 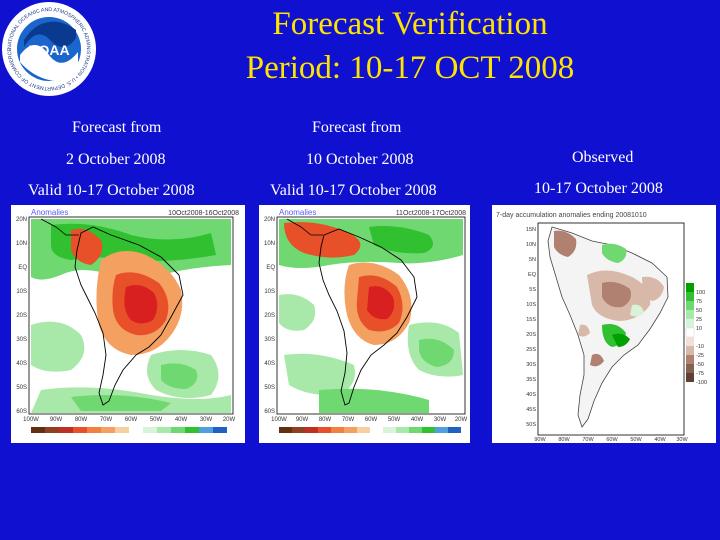 I want to click on map2-caption-left: Anomalies, so click(x=297, y=212).